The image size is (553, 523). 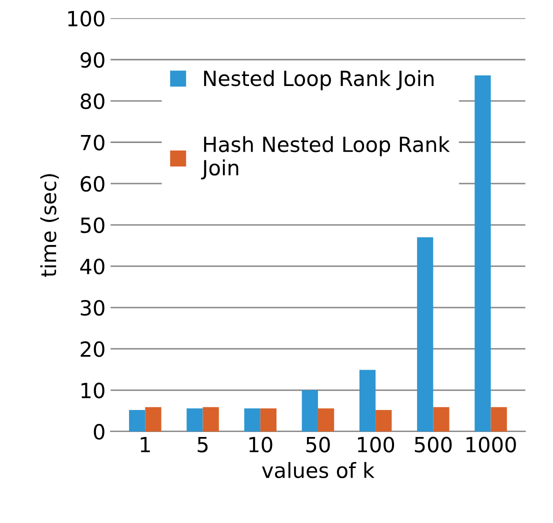 I want to click on y-tick-label: 30, so click(x=92, y=308).